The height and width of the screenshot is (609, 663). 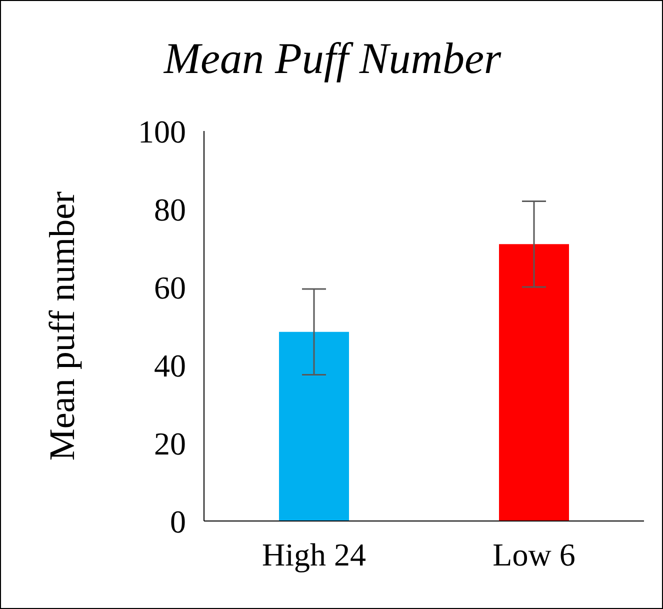 What do you see at coordinates (170, 209) in the screenshot?
I see `y-tick-label: 80` at bounding box center [170, 209].